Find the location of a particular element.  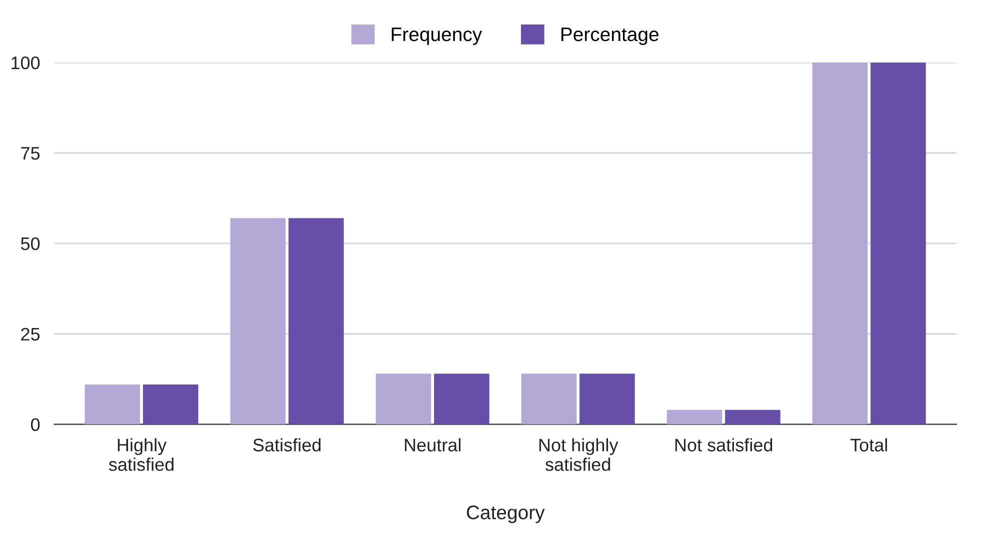

x-tick-label: Not highly satisfied is located at coordinates (578, 454).